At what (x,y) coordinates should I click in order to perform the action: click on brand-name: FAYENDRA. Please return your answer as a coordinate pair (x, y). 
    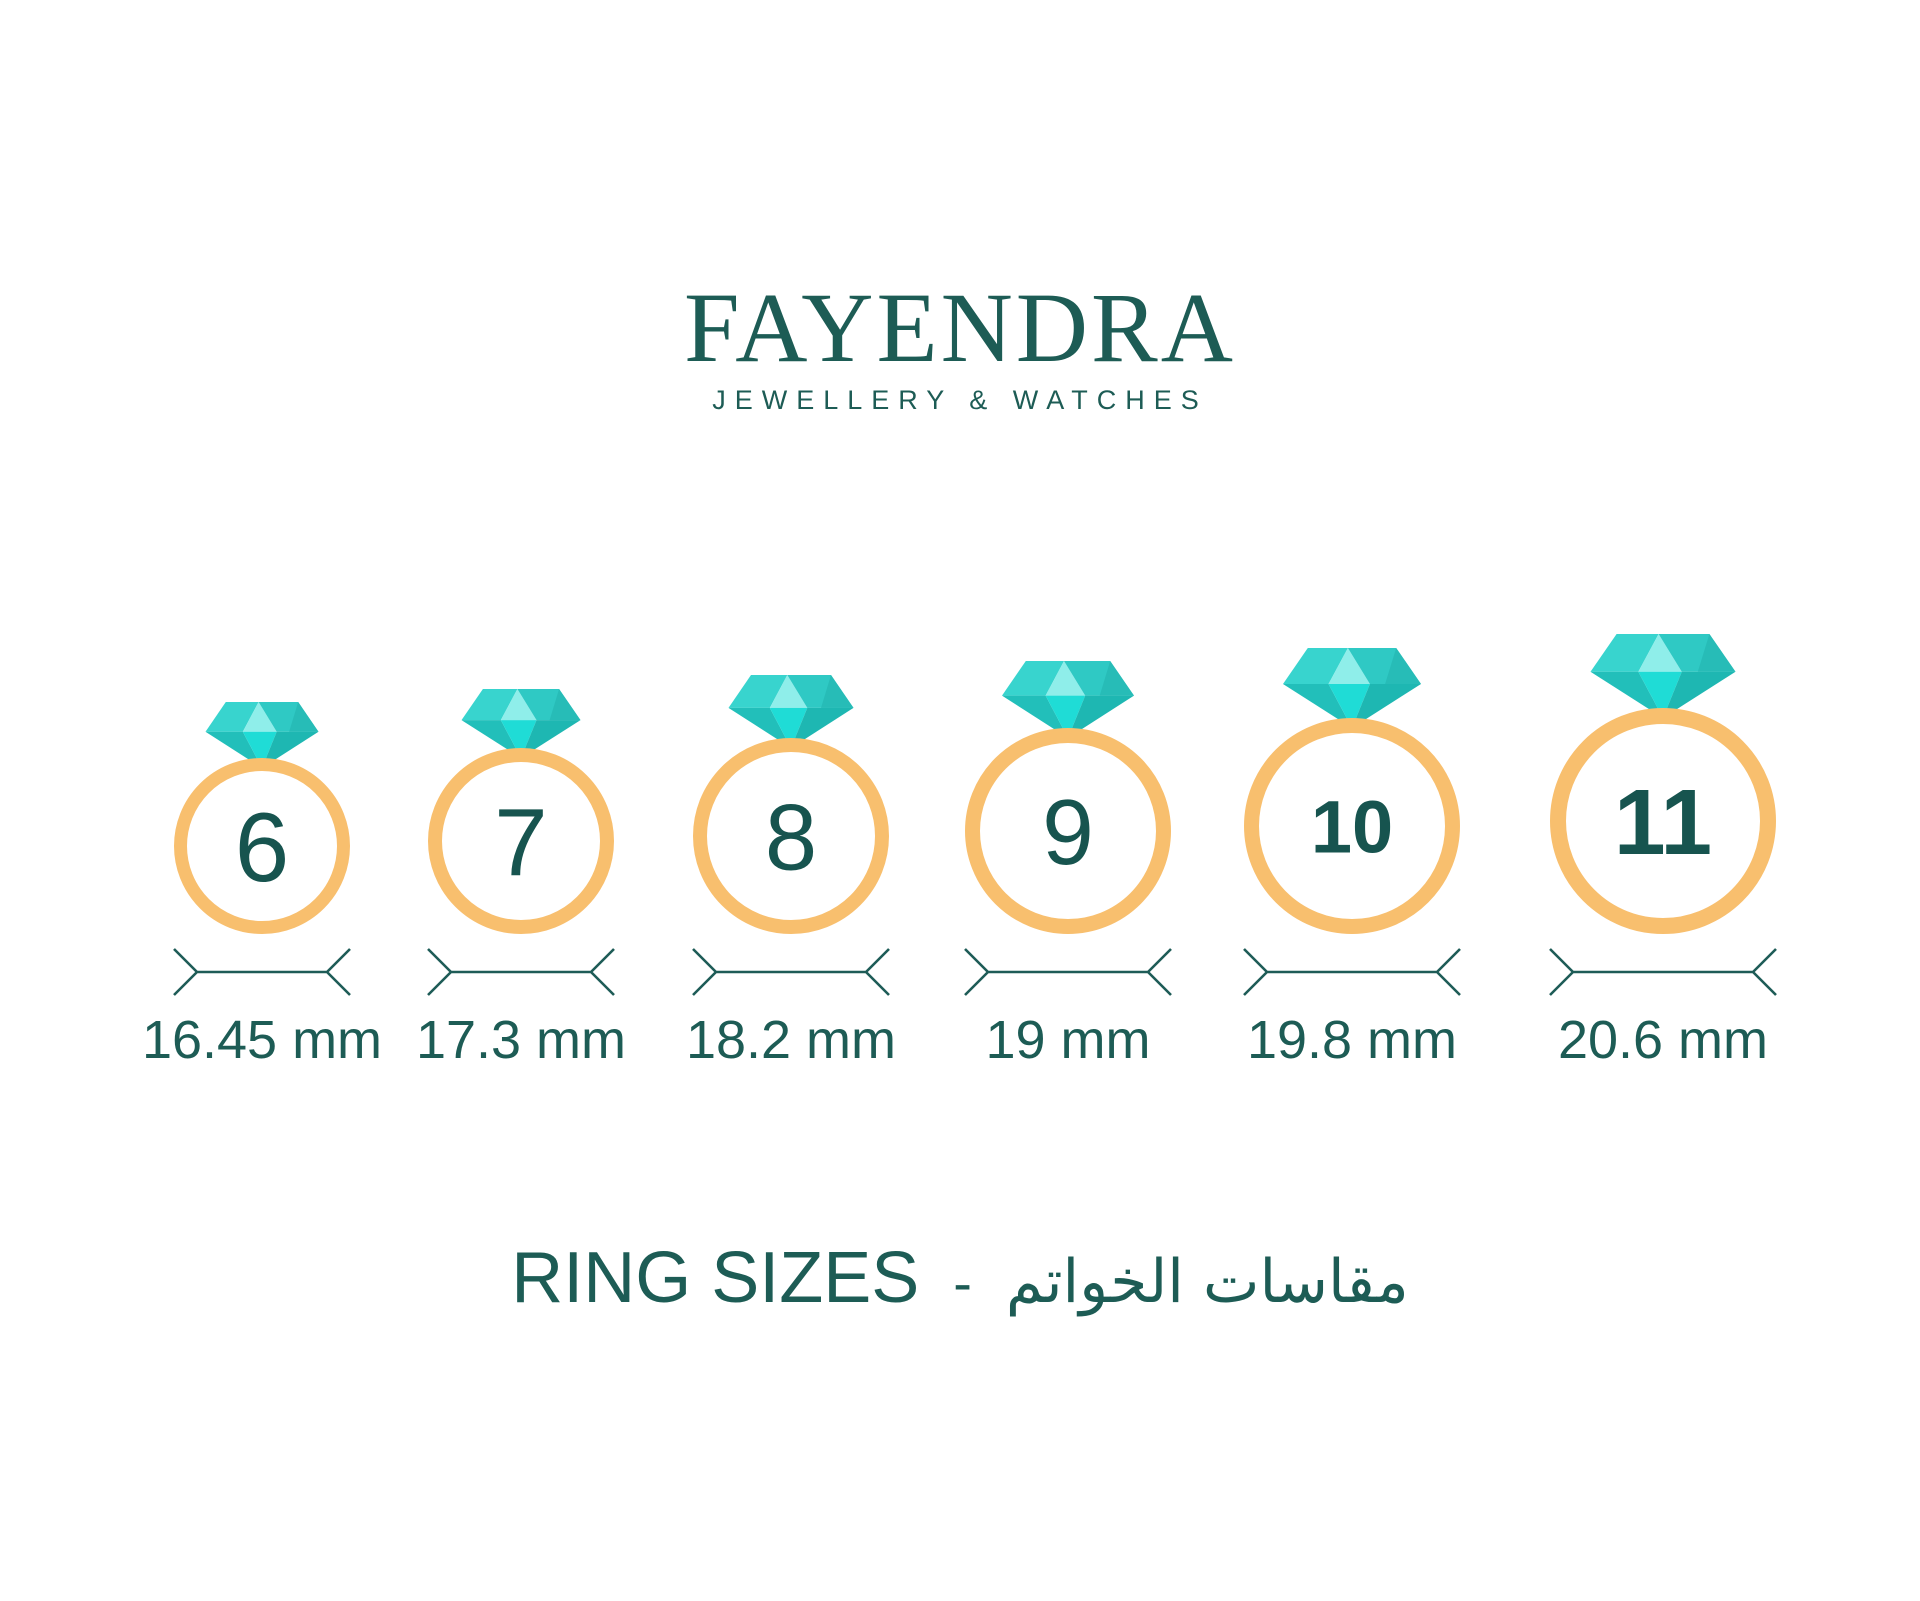
    Looking at the image, I should click on (960, 327).